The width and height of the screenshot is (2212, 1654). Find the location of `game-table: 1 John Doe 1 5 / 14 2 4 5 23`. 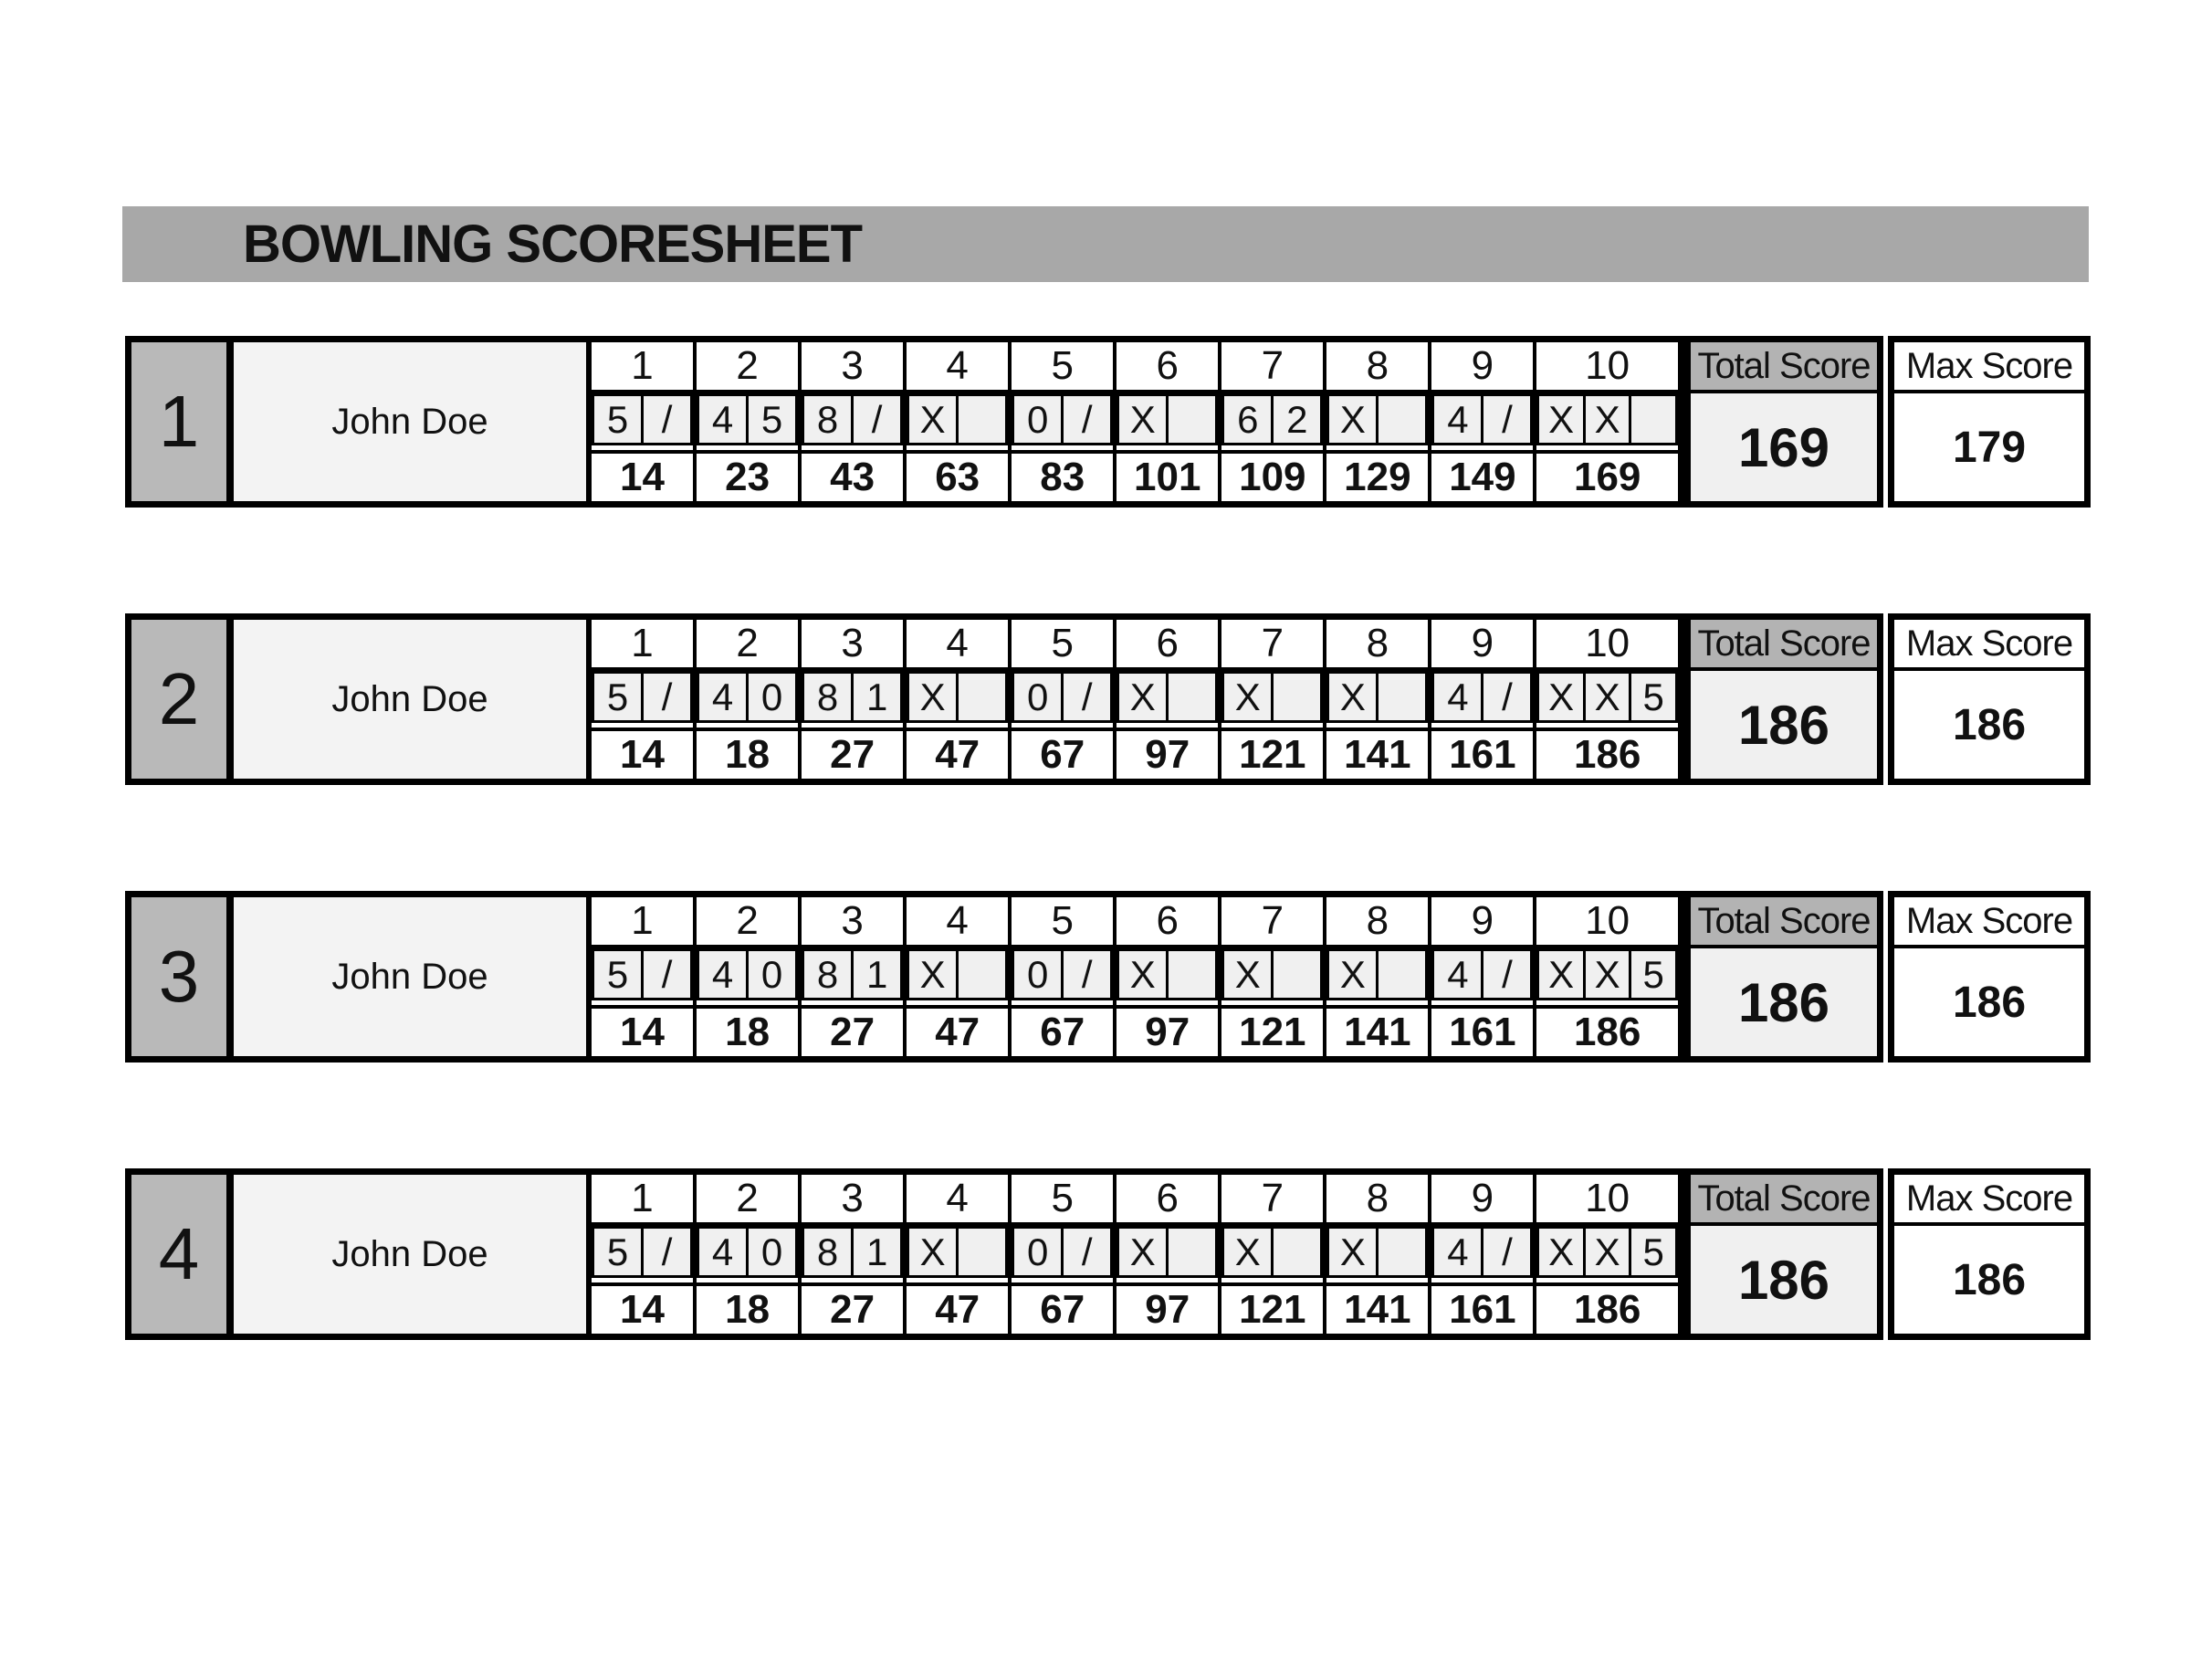

game-table: 1 John Doe 1 5 / 14 2 4 5 23 is located at coordinates (904, 422).